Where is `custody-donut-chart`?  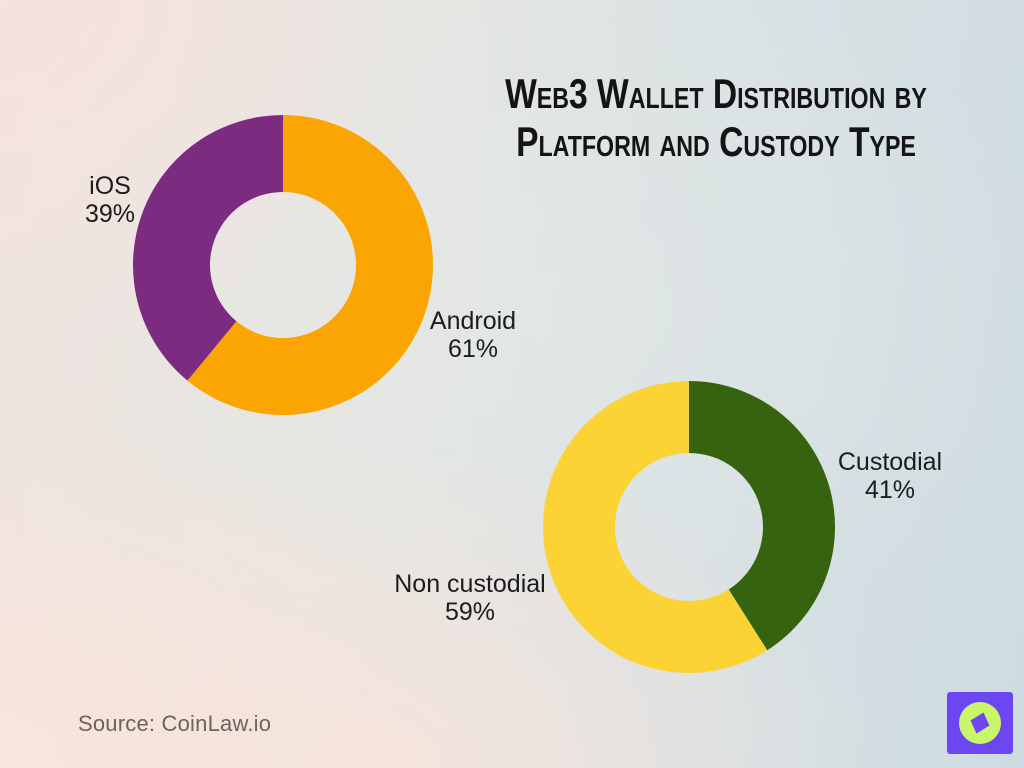
custody-donut-chart is located at coordinates (689, 527).